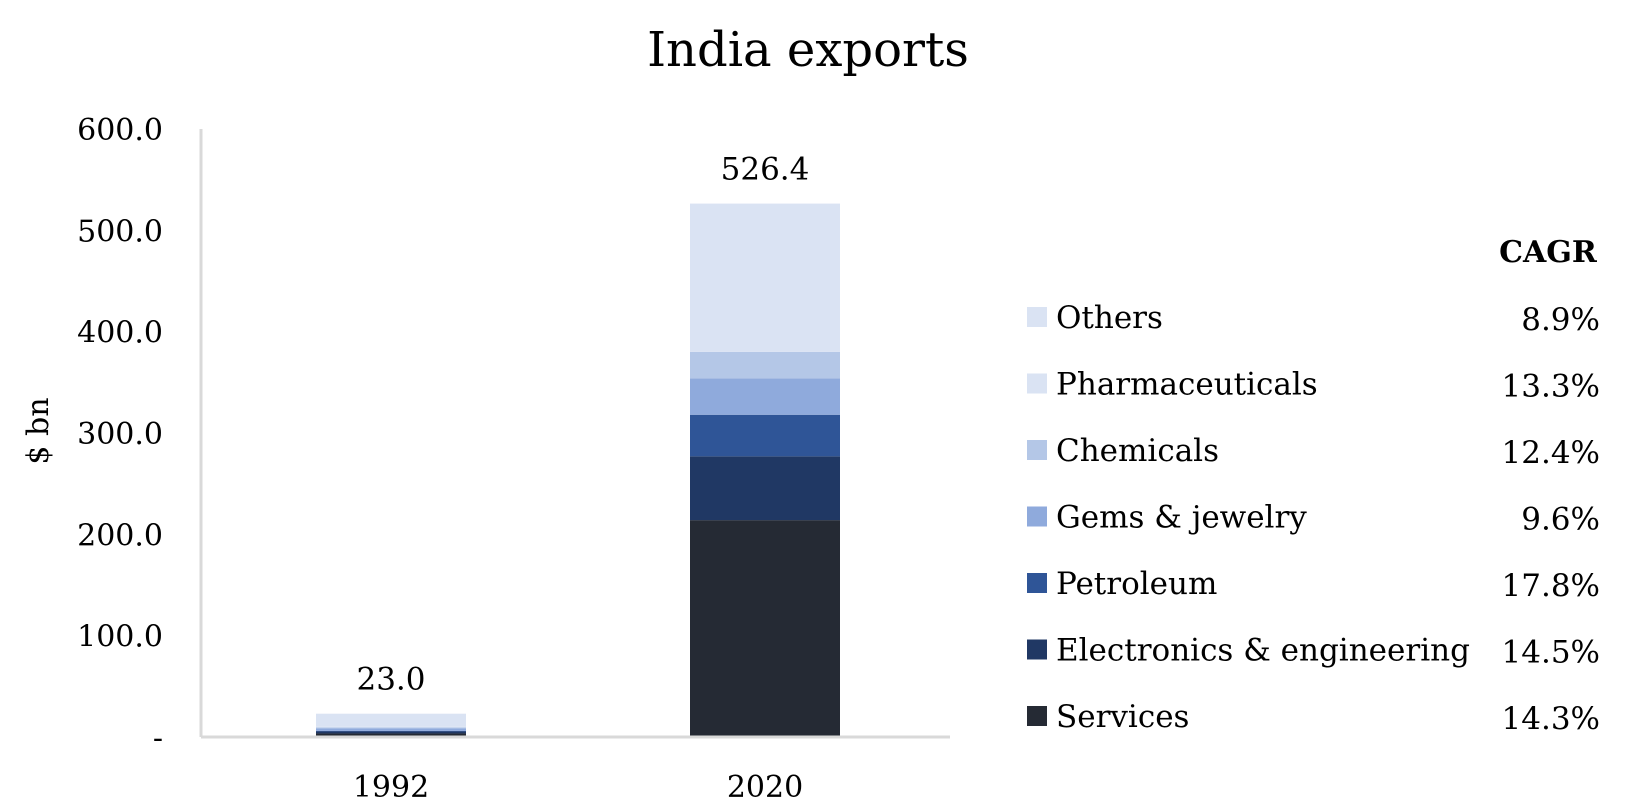 This screenshot has width=1640, height=808. I want to click on y-axis-ticks: - 100.0 200.0 300.0 400.0 500.0 600.0, so click(120, 434).